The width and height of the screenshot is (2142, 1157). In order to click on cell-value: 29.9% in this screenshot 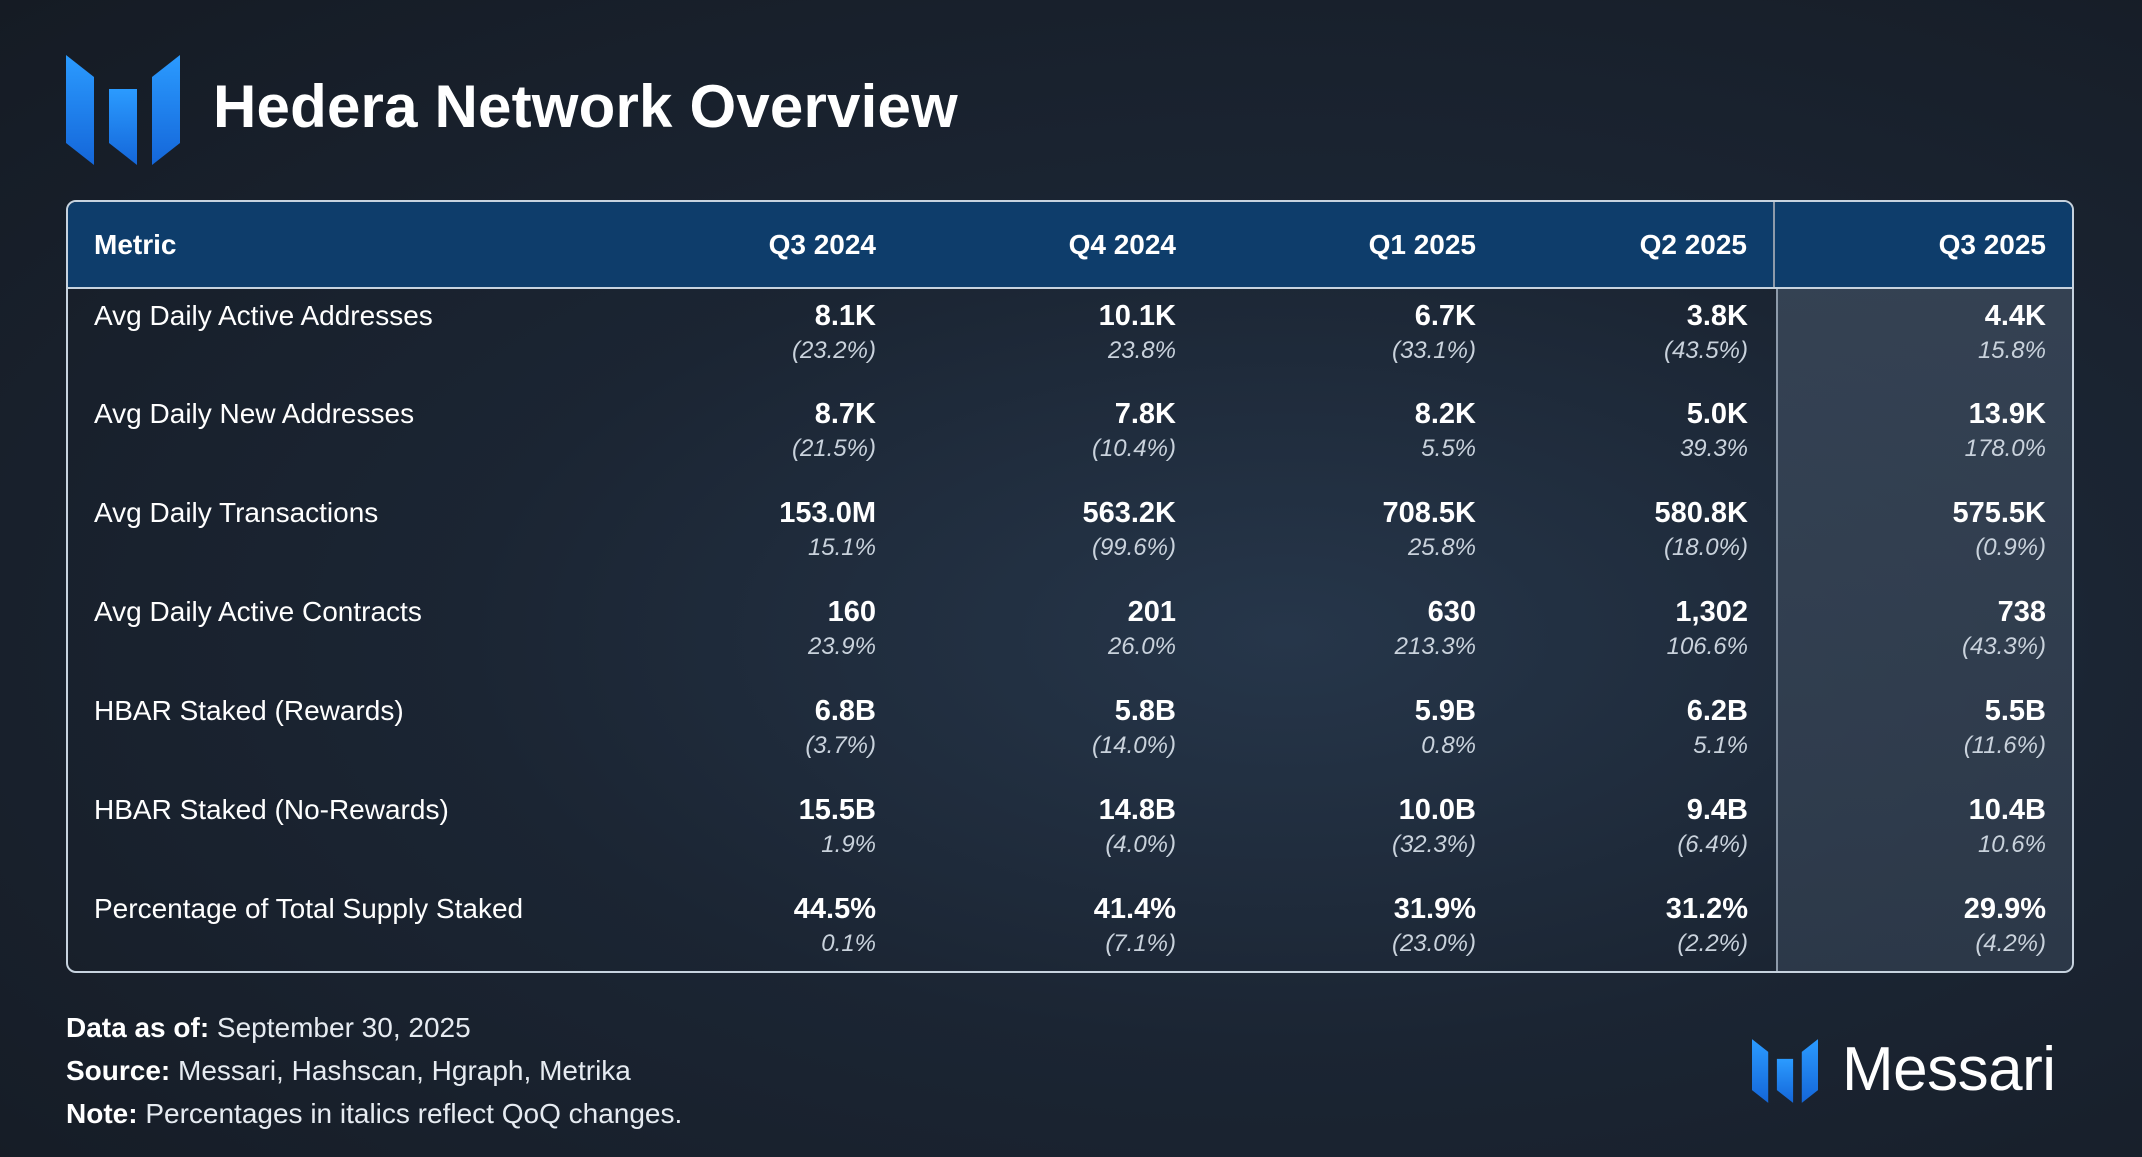, I will do `click(2004, 909)`.